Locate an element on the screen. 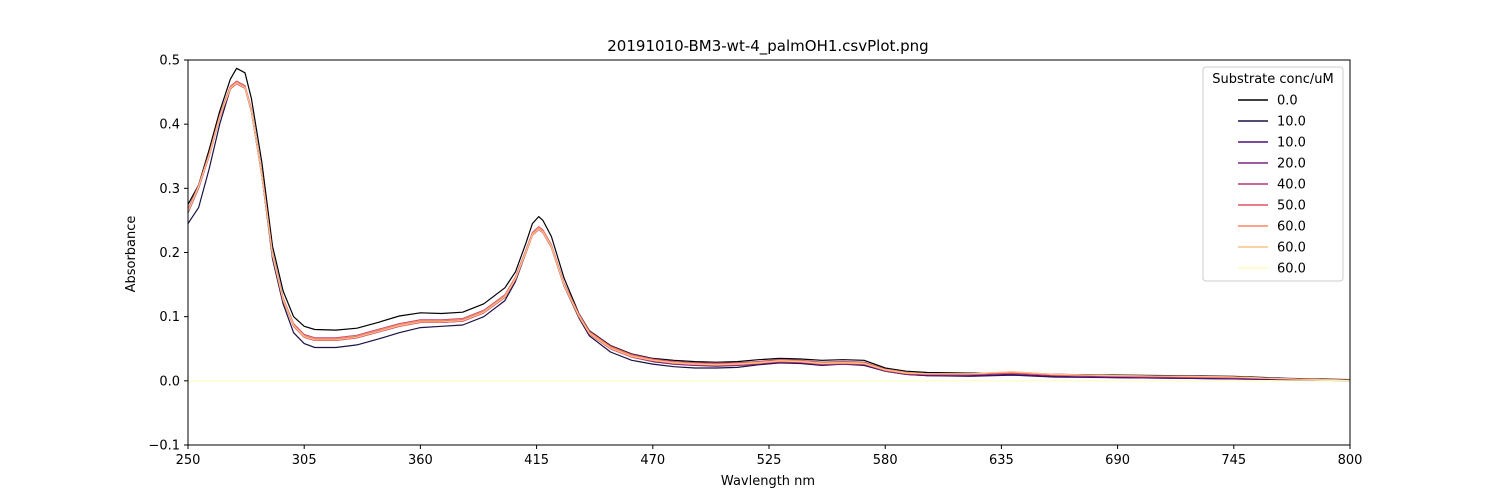 This screenshot has width=1500, height=500. x-tick-label: 305 is located at coordinates (304, 460).